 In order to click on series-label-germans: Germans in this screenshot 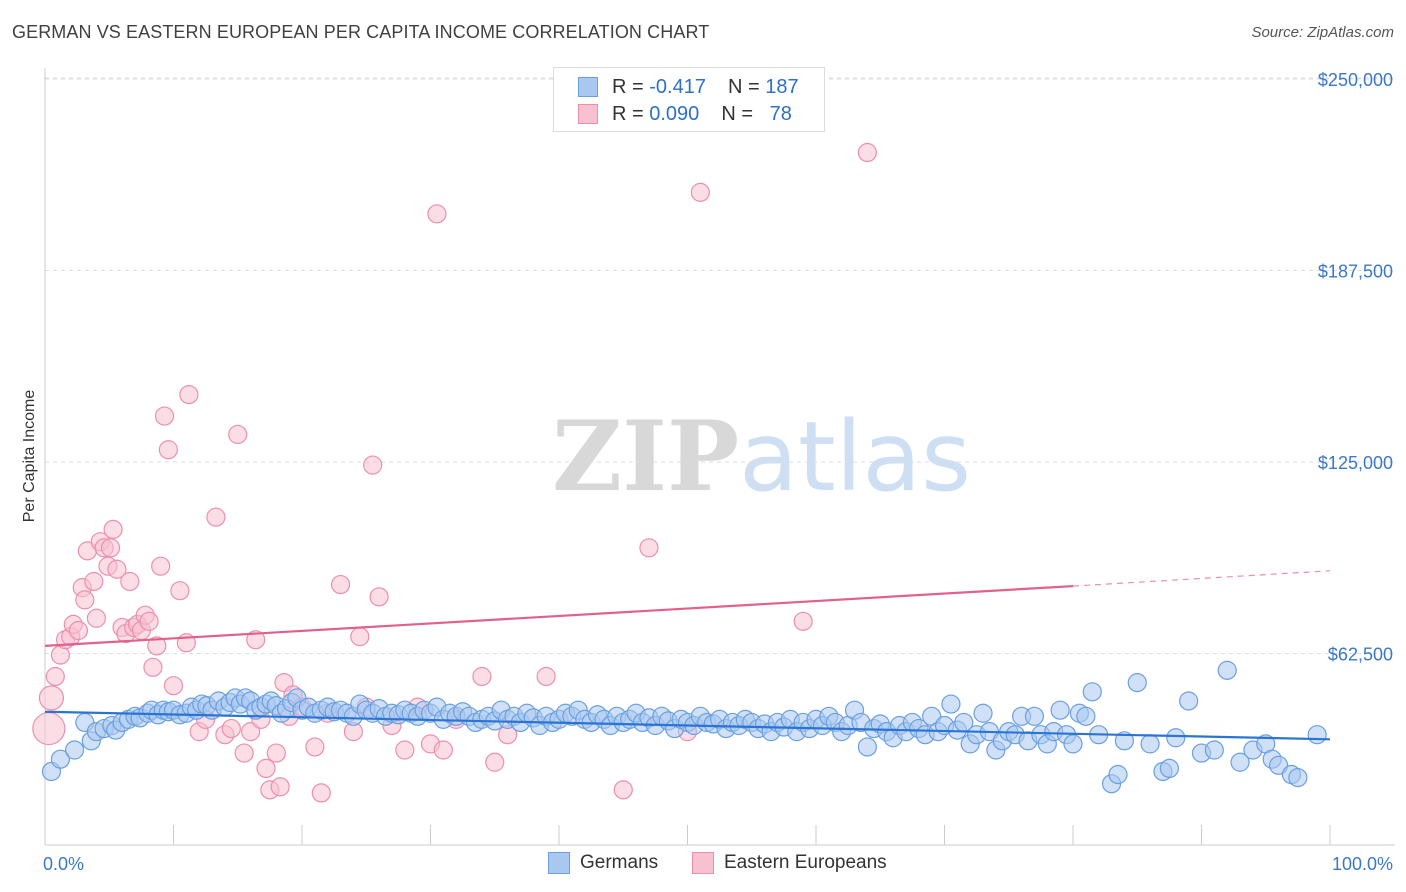, I will do `click(619, 862)`.